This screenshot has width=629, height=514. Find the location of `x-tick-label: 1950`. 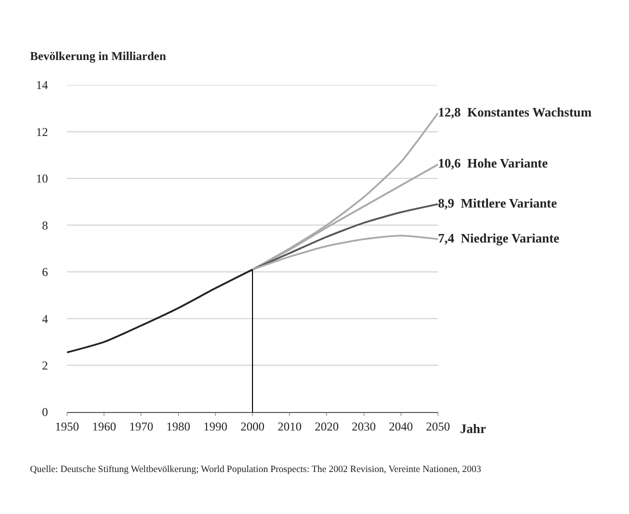

x-tick-label: 1950 is located at coordinates (67, 426).